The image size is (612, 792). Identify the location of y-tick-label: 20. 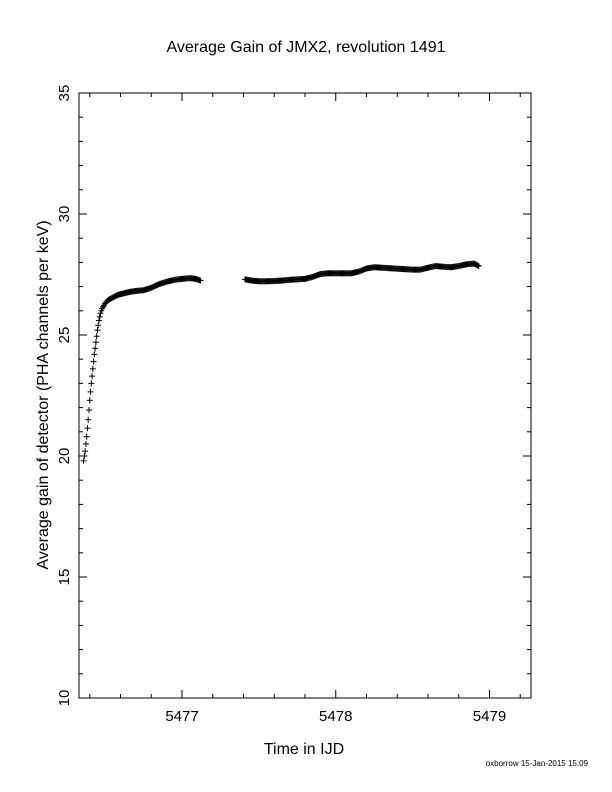
(64, 456).